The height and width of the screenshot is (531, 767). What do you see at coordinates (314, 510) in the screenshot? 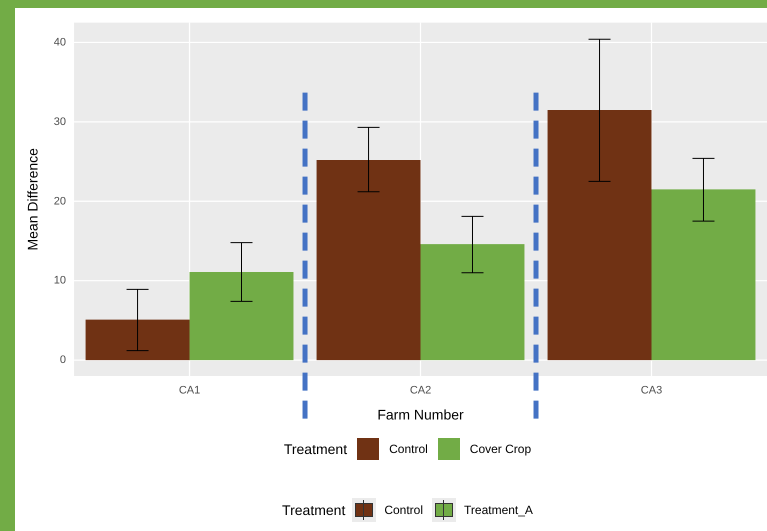
I see `text: Treatment` at bounding box center [314, 510].